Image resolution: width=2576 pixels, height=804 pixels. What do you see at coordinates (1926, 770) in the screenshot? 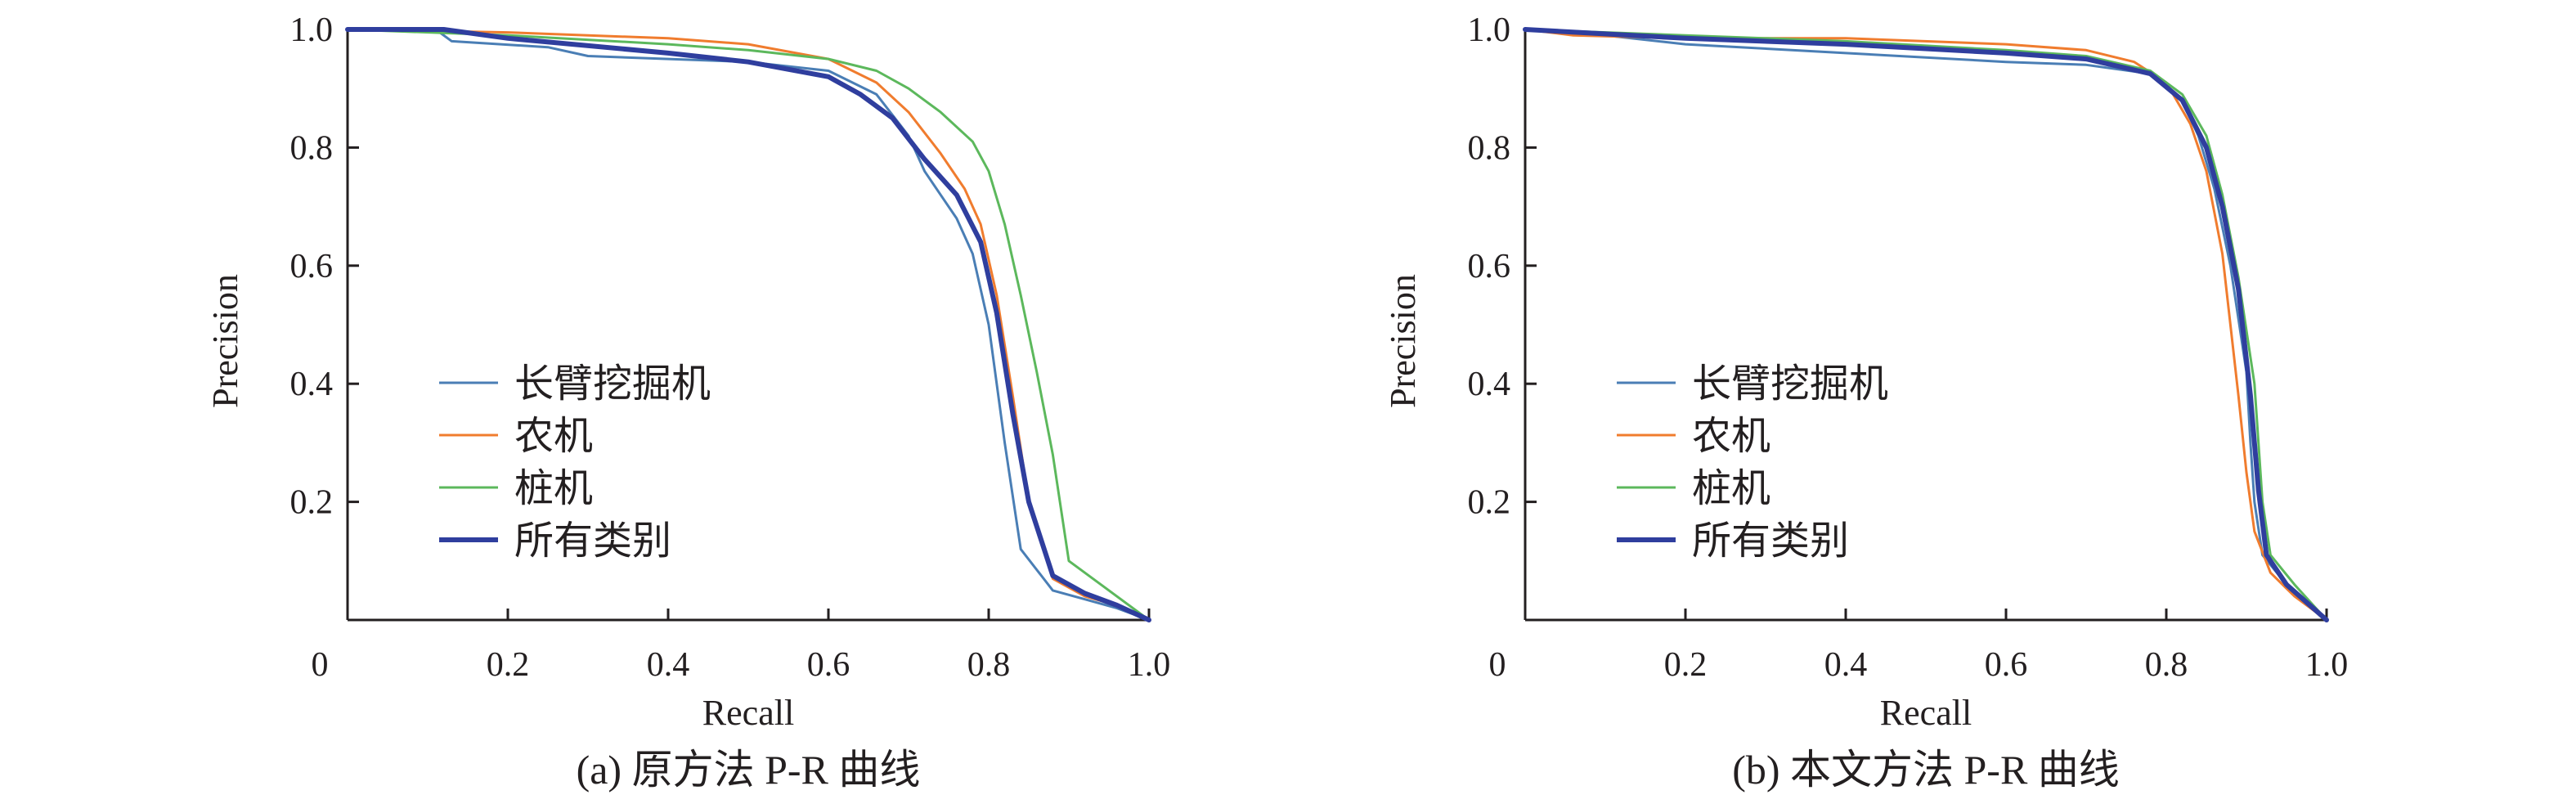
I see `panel-caption: (b) 本文方法 P-R 曲线` at bounding box center [1926, 770].